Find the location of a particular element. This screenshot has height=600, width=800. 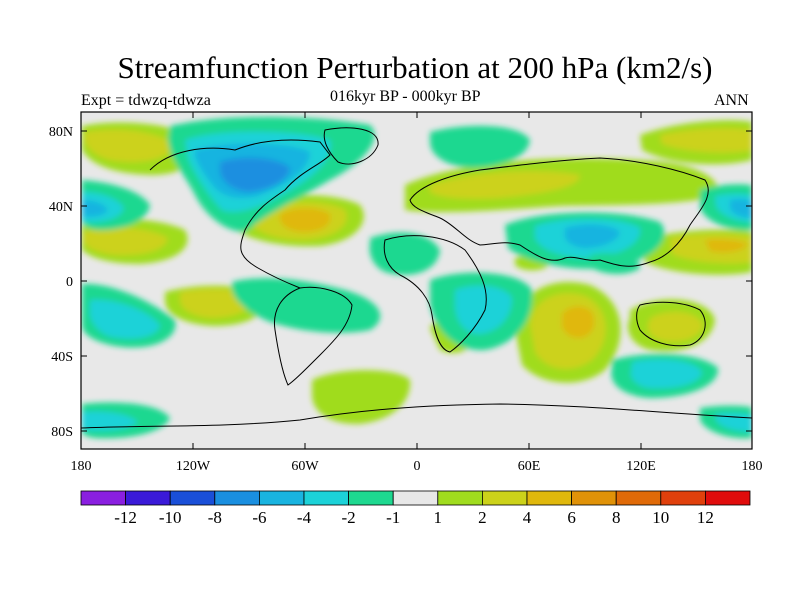

contour-wpac-neg-inner is located at coordinates (741, 208).